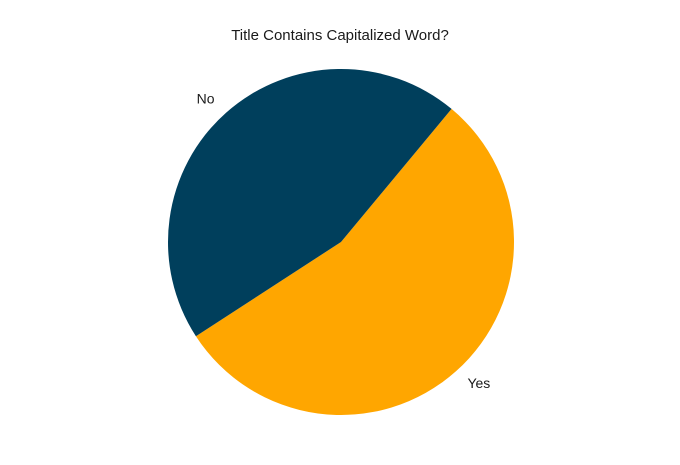 The image size is (680, 465). What do you see at coordinates (206, 98) in the screenshot?
I see `pie-label-no: No` at bounding box center [206, 98].